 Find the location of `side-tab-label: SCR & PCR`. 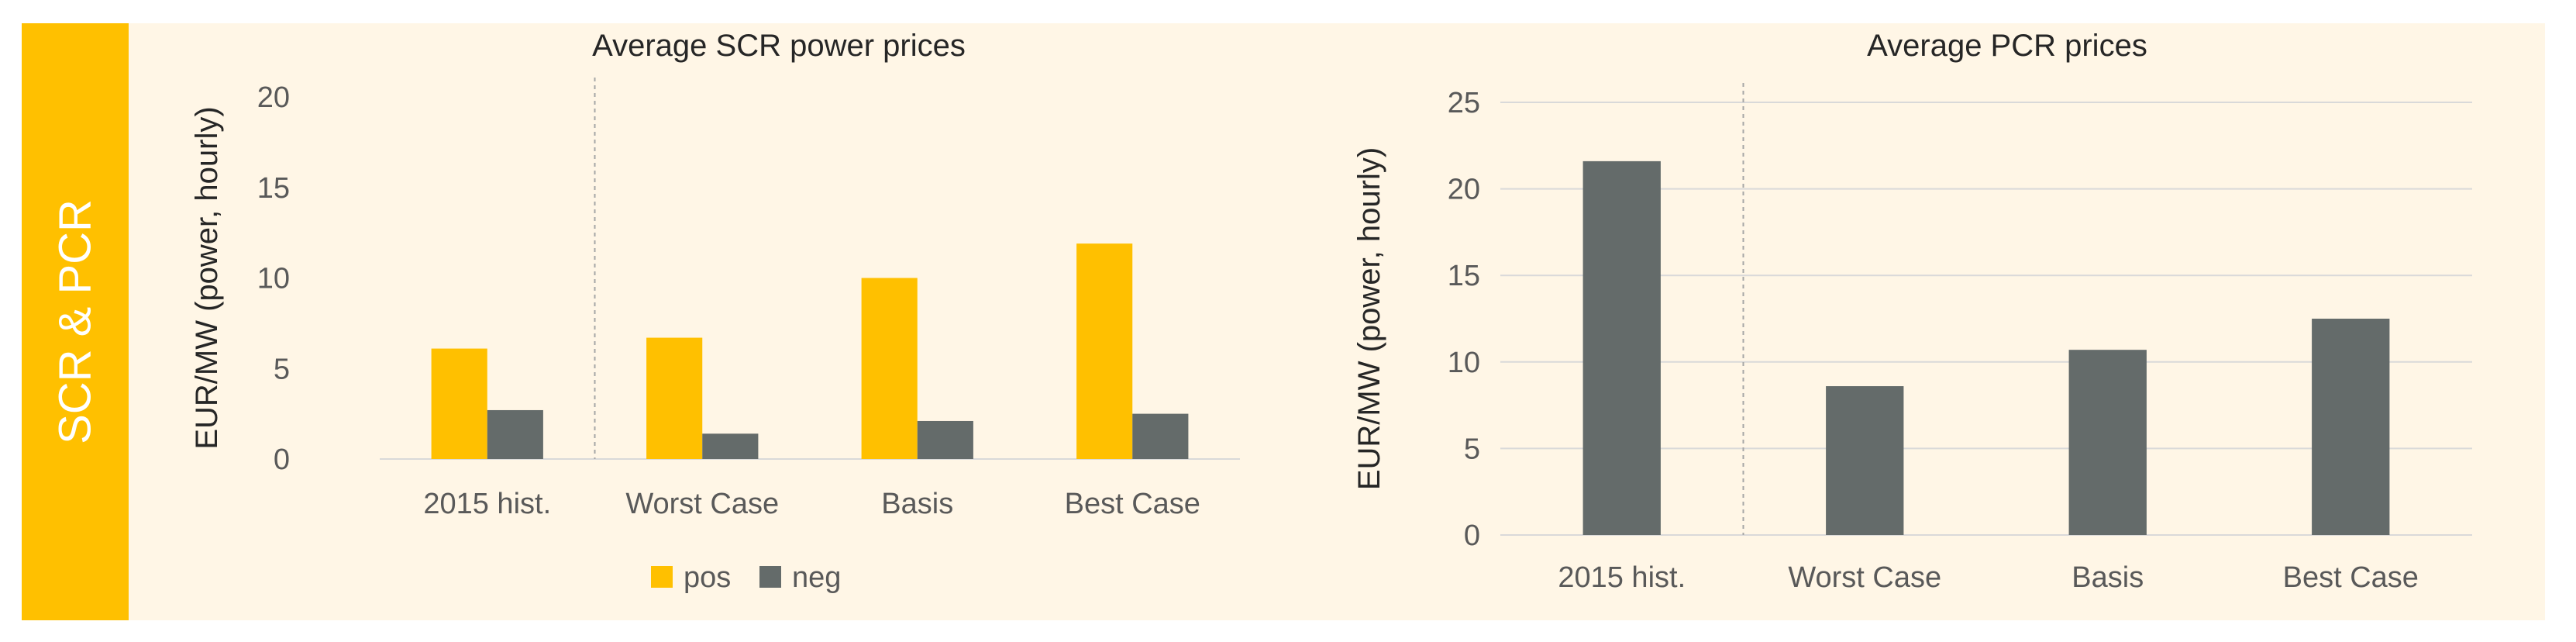

side-tab-label: SCR & PCR is located at coordinates (75, 321).